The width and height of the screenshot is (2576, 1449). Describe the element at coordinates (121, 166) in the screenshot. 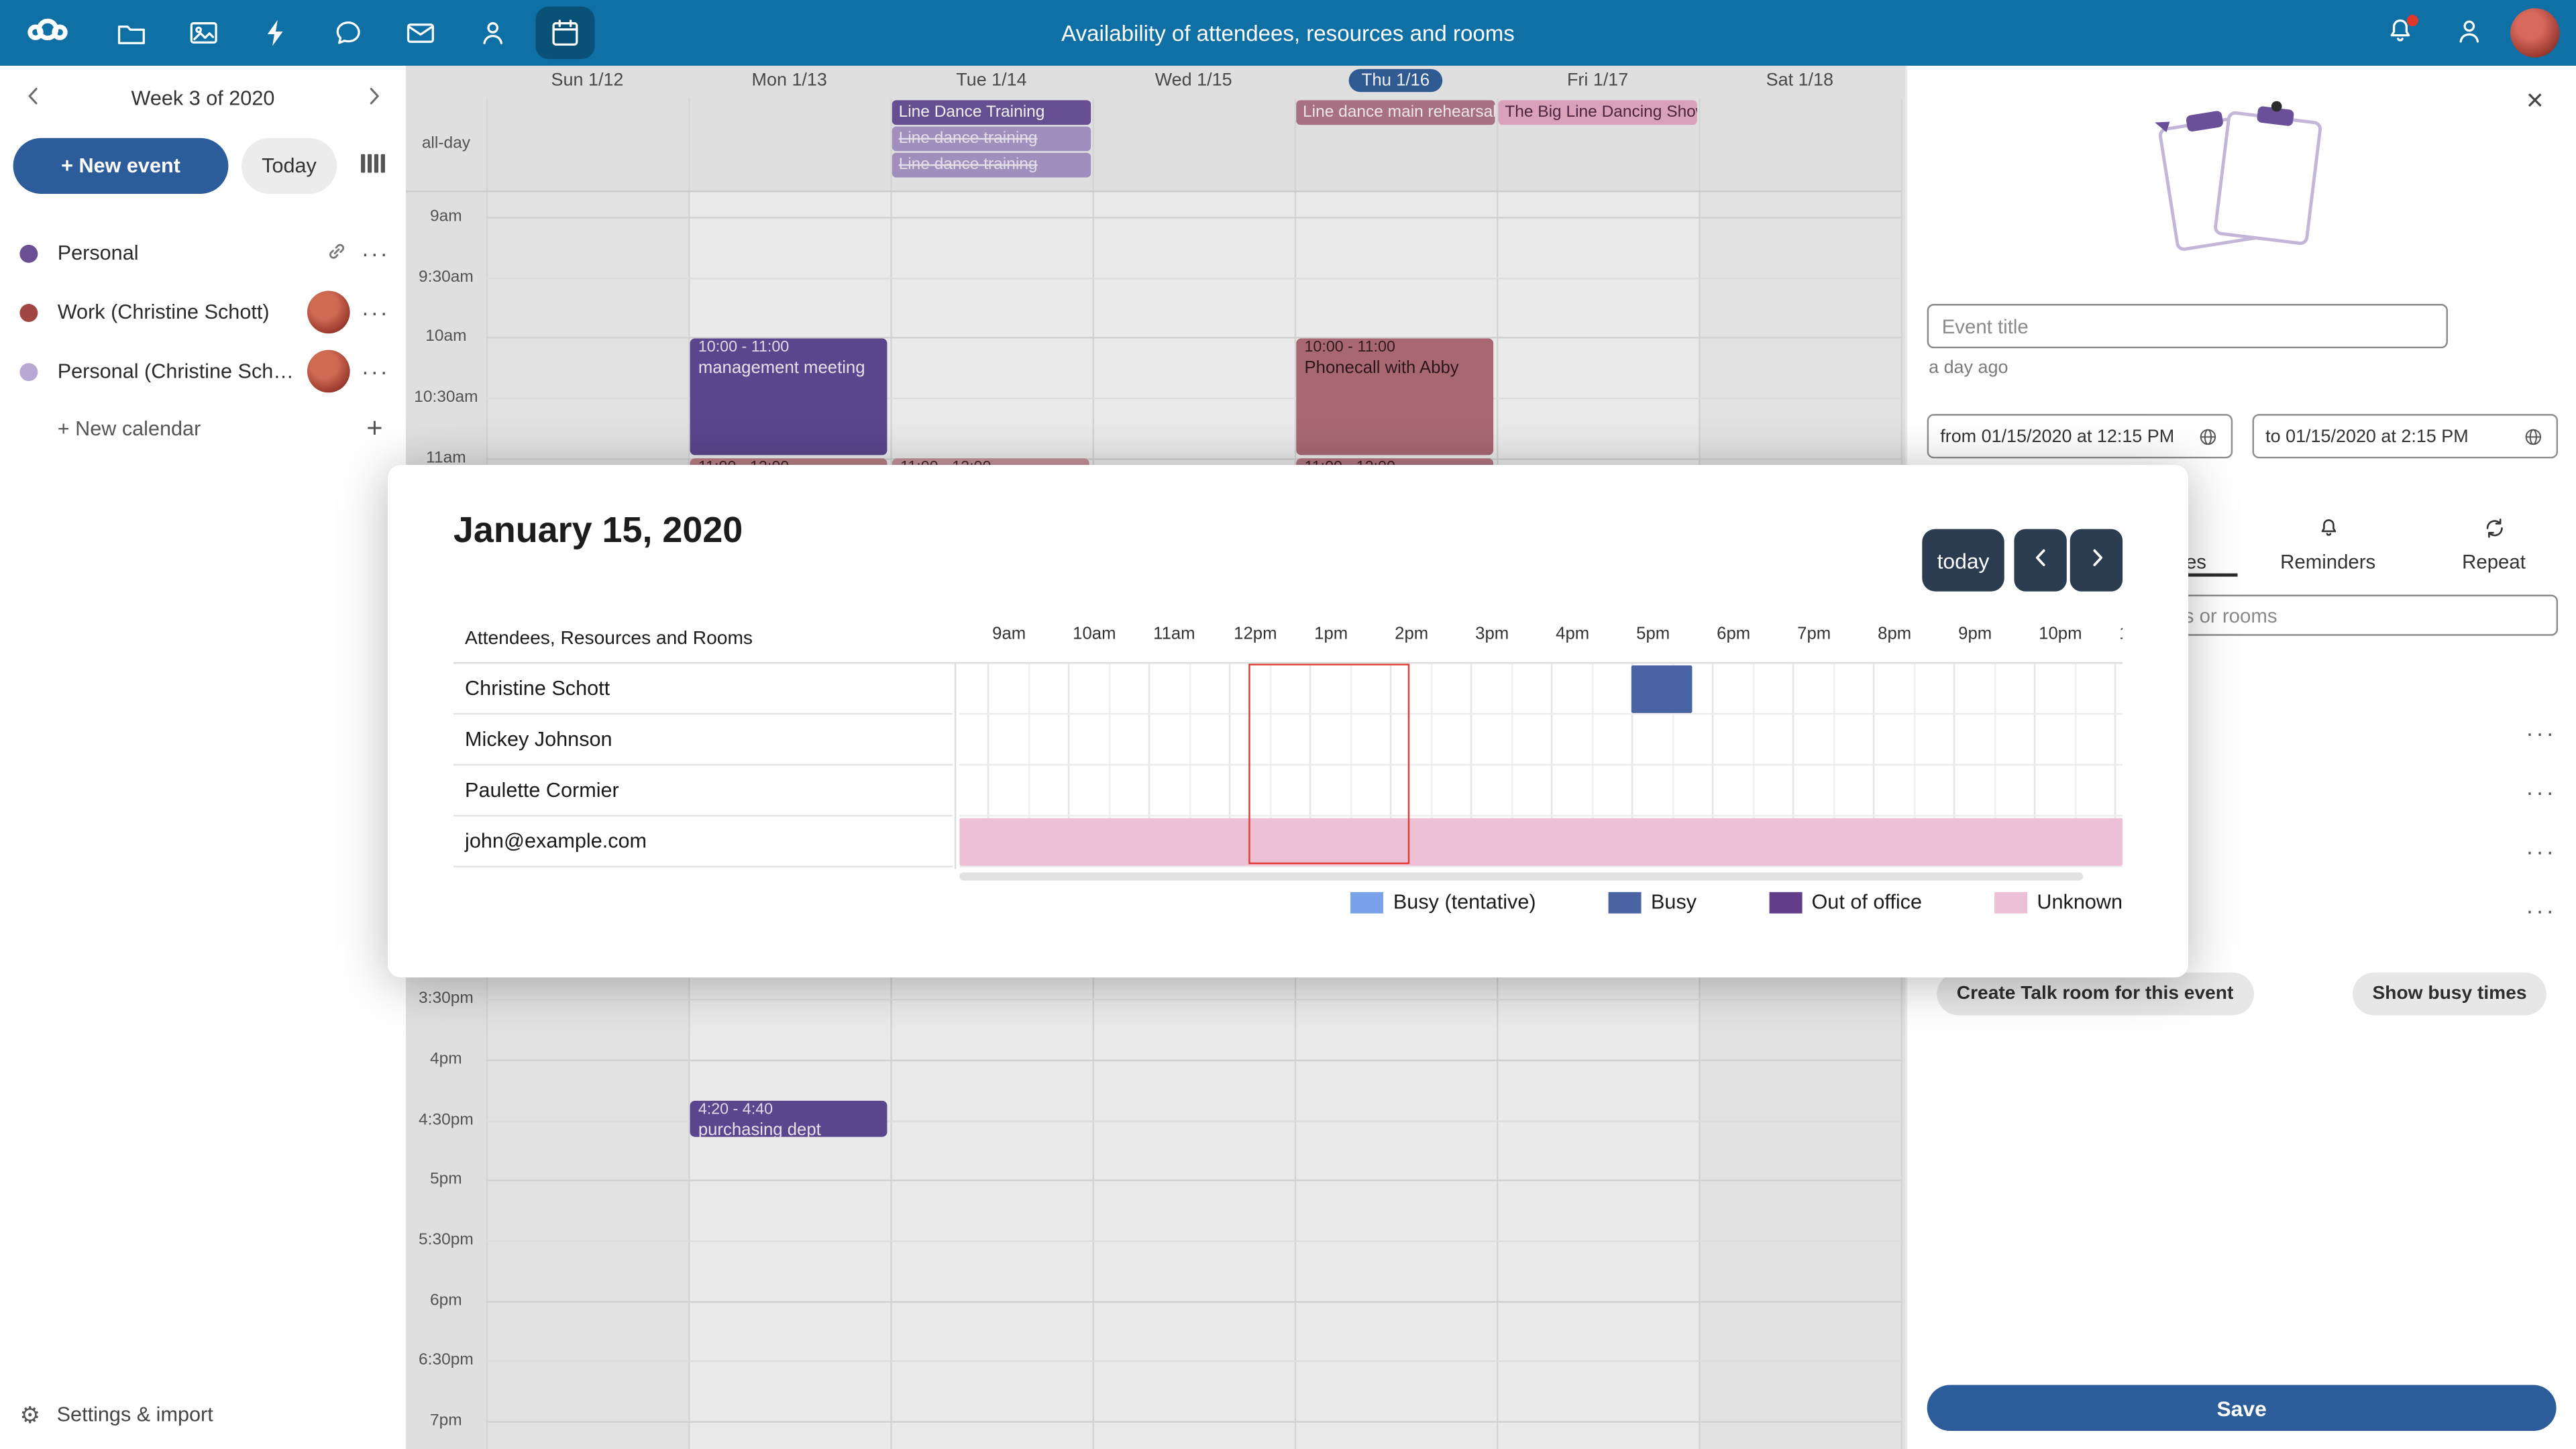

I see `new-event-button: + New event` at that location.